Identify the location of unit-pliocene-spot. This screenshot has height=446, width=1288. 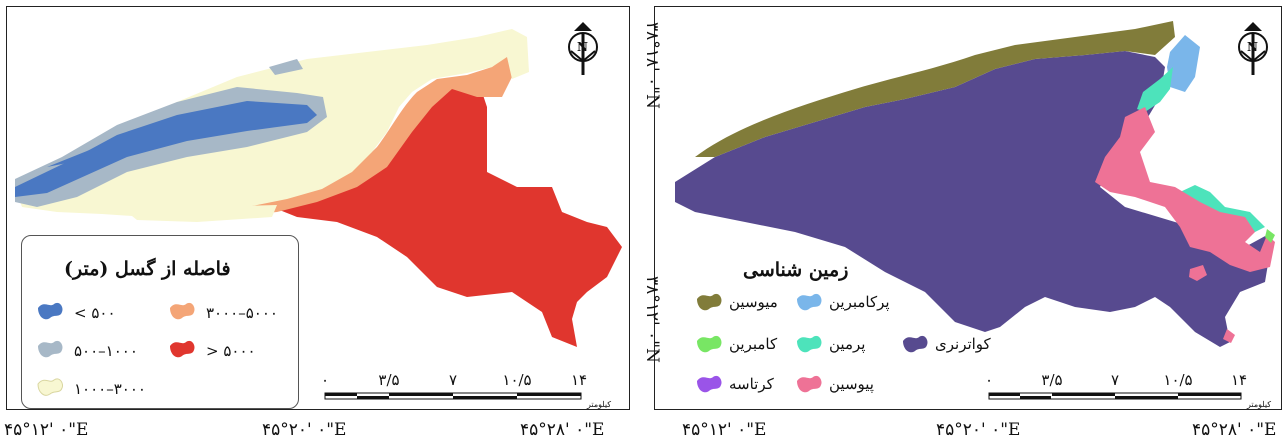
(1198, 273).